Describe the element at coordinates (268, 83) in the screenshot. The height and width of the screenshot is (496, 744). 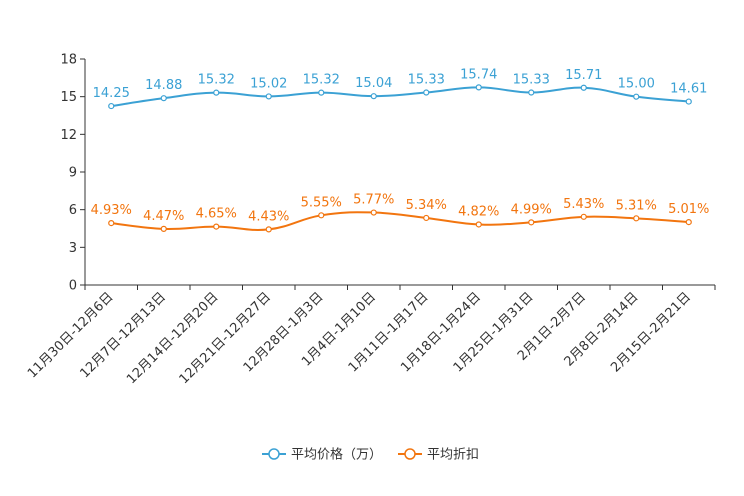
I see `data-label: 15.02` at that location.